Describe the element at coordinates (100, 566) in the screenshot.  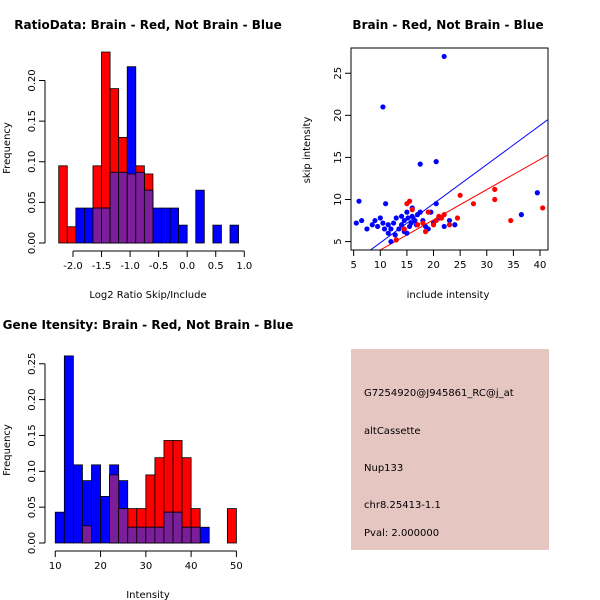
I see `x-tick-label-1: 20` at that location.